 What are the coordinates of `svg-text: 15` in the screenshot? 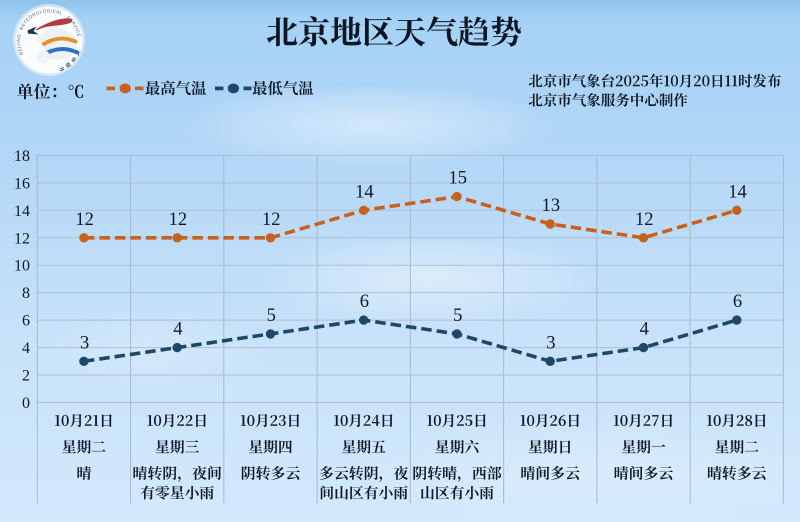 It's located at (457, 179).